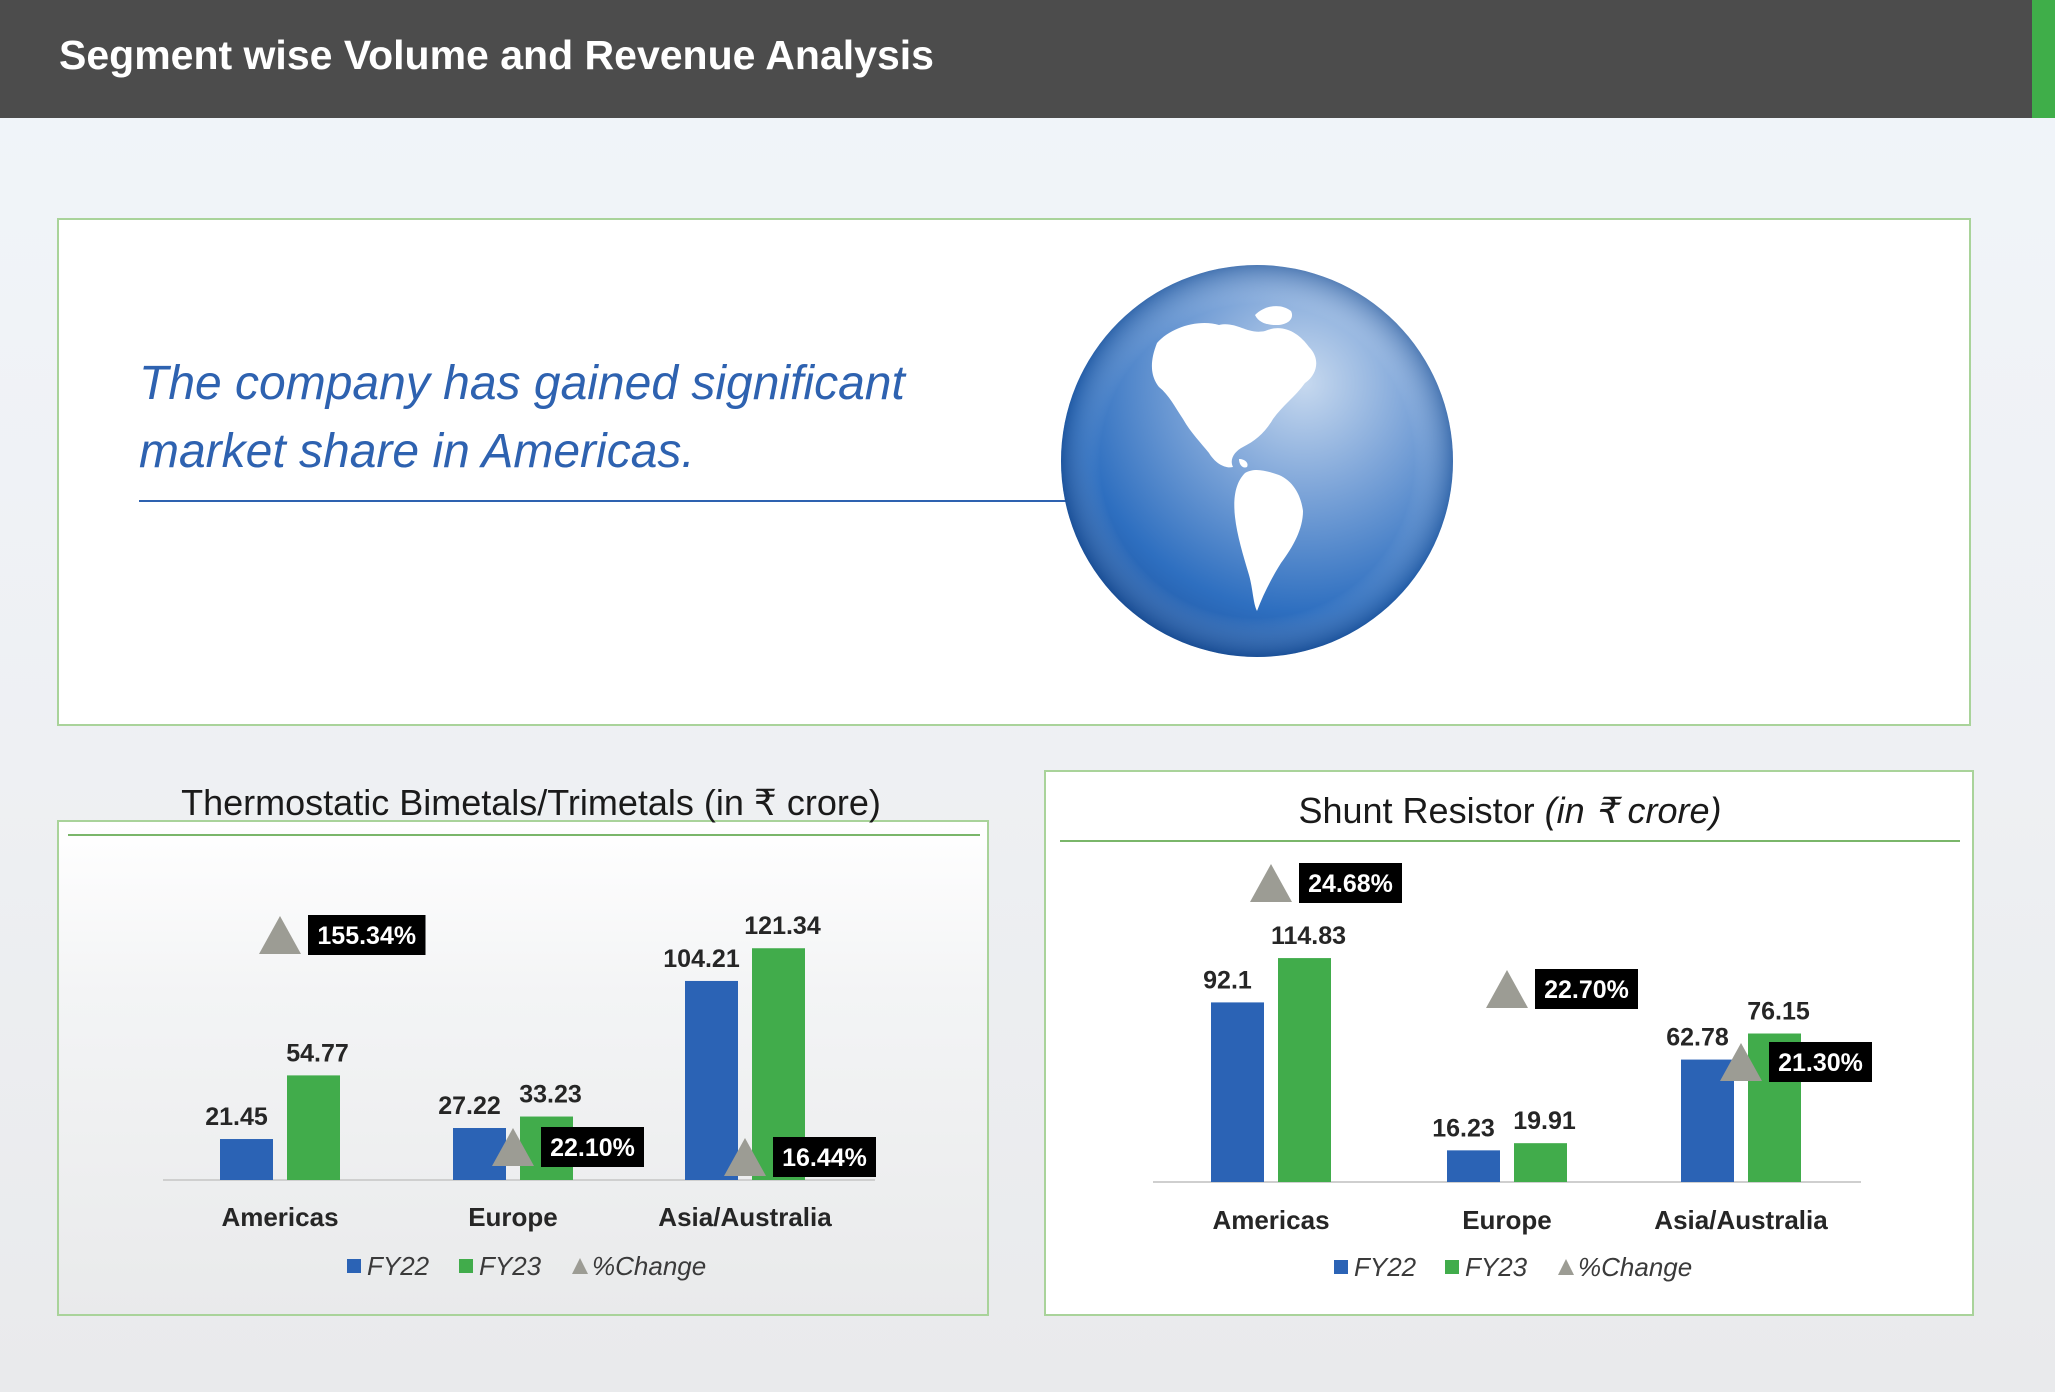 This screenshot has height=1392, width=2055. I want to click on bimetals-change-label: 22.10%, so click(592, 1148).